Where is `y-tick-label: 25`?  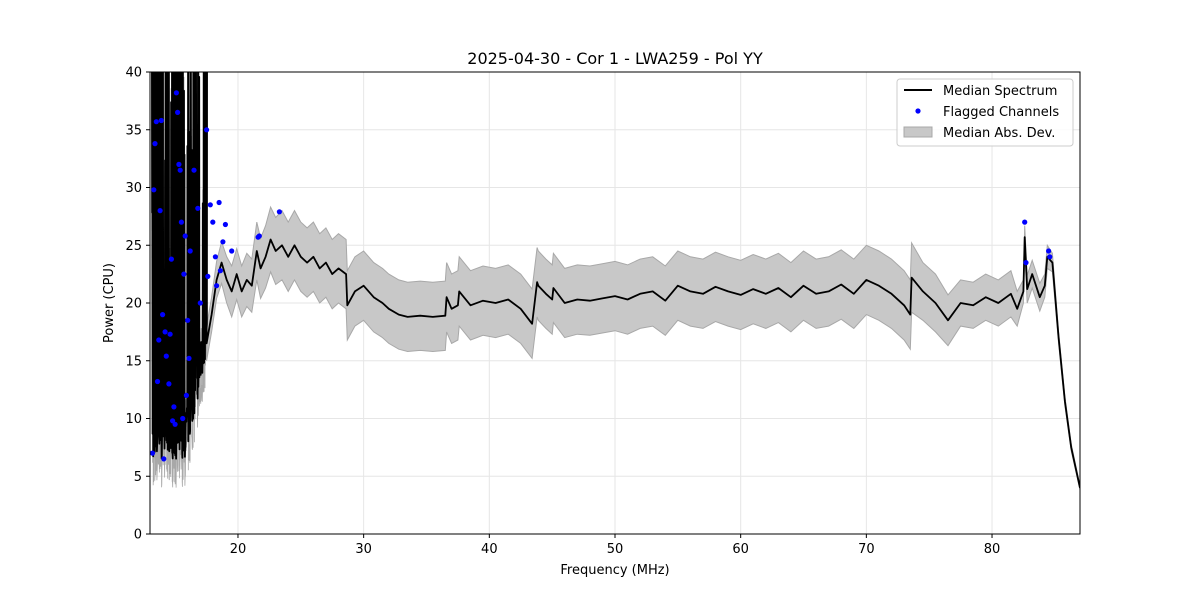
y-tick-label: 25 is located at coordinates (133, 246).